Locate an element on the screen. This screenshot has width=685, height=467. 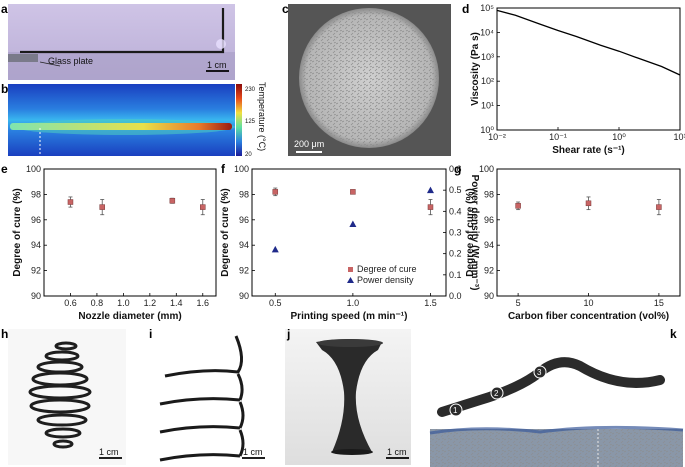
y2-tick-label: 0.1 is located at coordinates (455, 275).